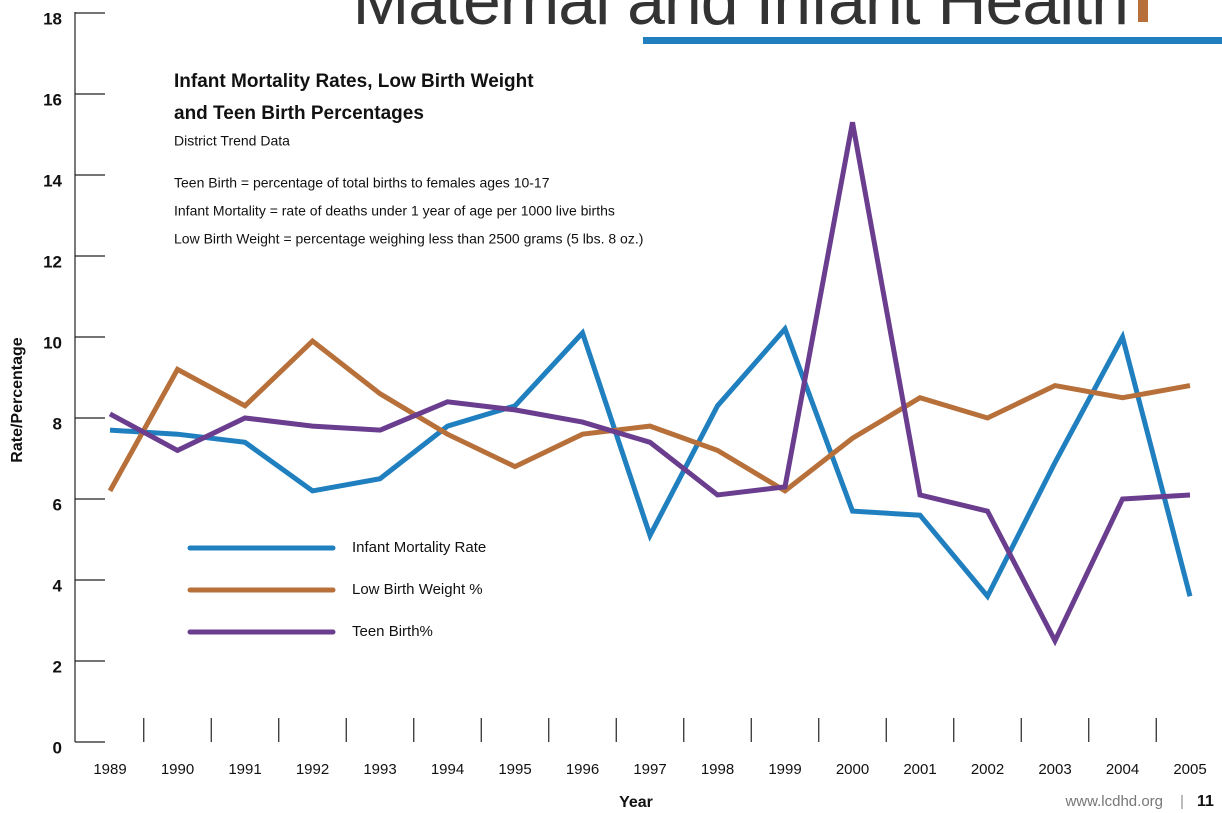  What do you see at coordinates (354, 81) in the screenshot?
I see `chart-title: Infant Mortality Rates, Low Birth Weight` at bounding box center [354, 81].